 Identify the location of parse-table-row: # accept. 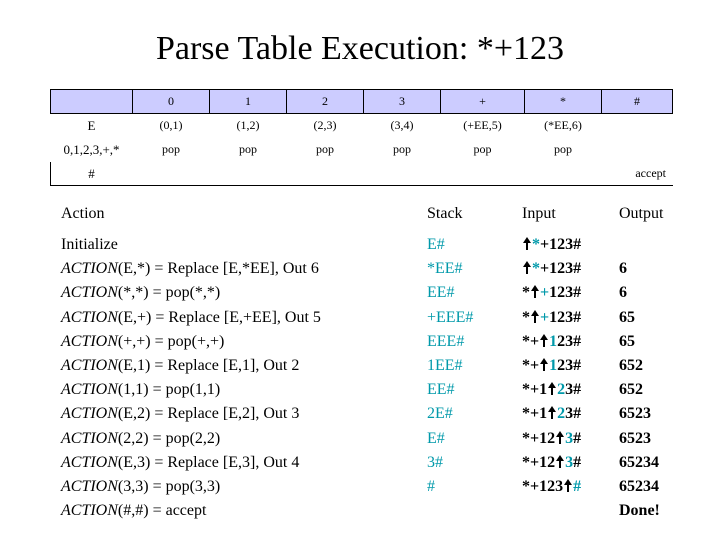
(361, 173).